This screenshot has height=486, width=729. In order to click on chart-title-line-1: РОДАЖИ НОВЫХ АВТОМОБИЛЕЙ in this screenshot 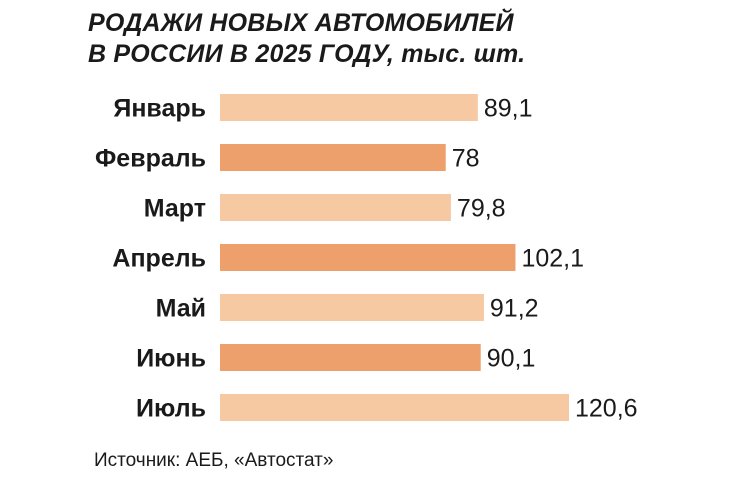, I will do `click(301, 23)`.